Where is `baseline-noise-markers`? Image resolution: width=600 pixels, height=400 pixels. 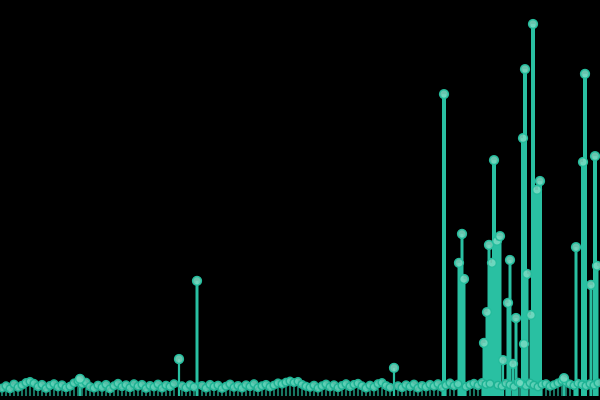 baseline-noise-markers is located at coordinates (300, 385).